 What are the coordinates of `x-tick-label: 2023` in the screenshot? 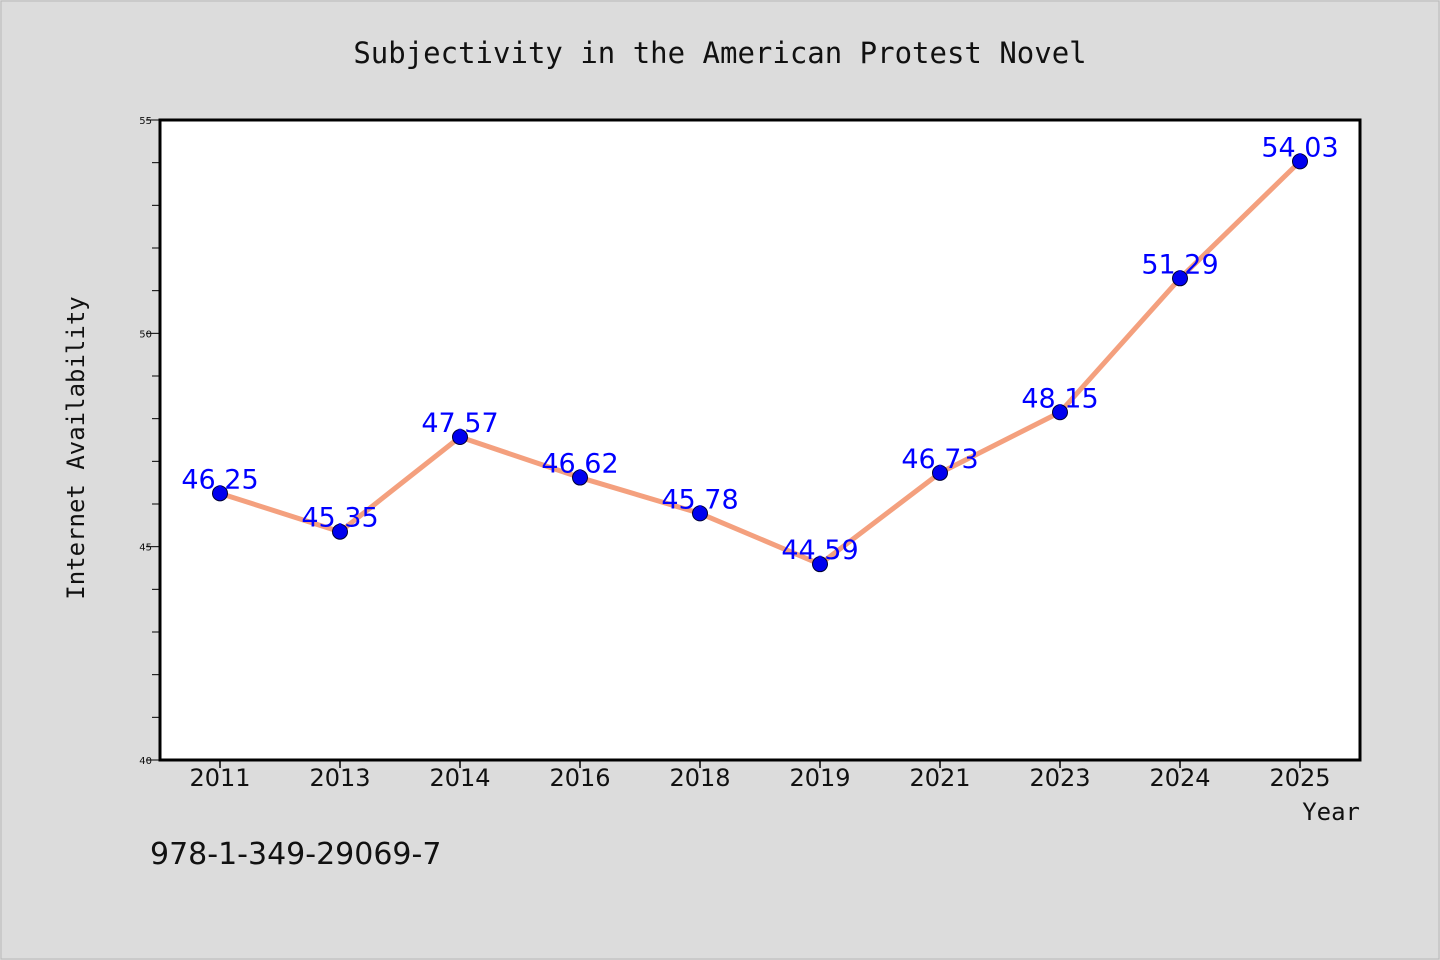 It's located at (1059, 778).